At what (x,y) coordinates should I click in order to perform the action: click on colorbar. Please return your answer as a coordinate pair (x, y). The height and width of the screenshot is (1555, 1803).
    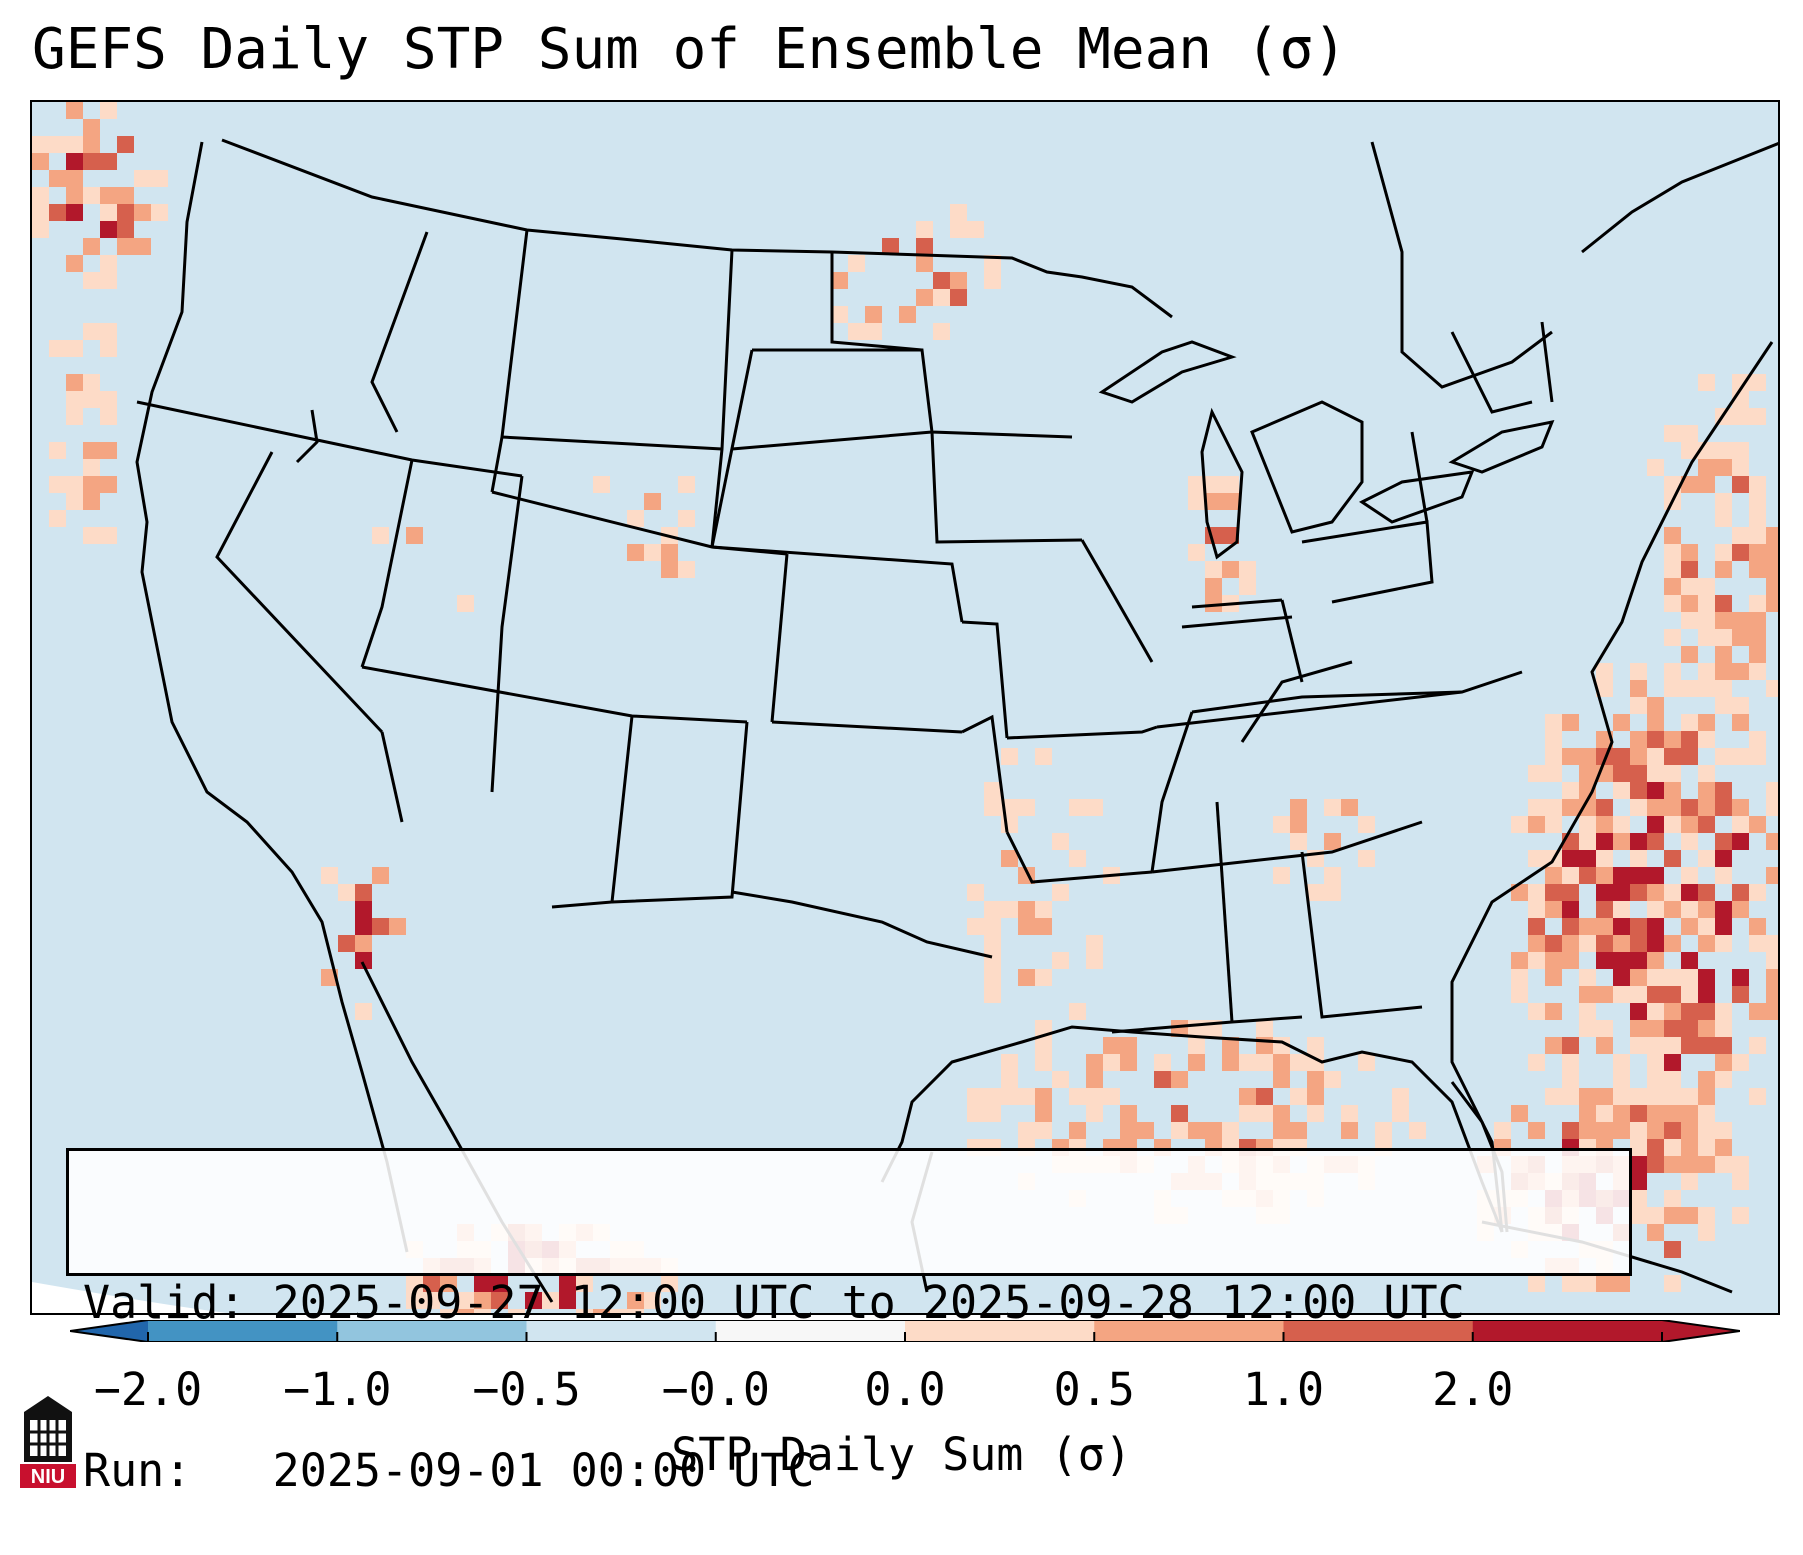
    Looking at the image, I should click on (905, 1331).